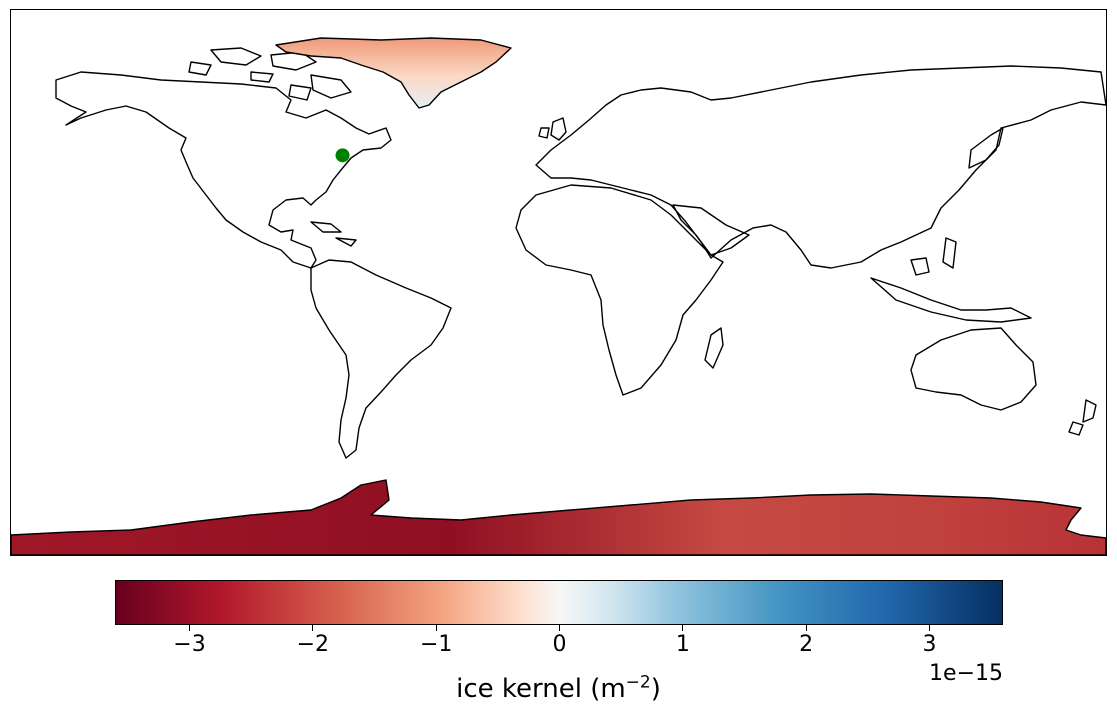 The image size is (1117, 716). Describe the element at coordinates (436, 644) in the screenshot. I see `colorbar-tick-label: −1` at that location.